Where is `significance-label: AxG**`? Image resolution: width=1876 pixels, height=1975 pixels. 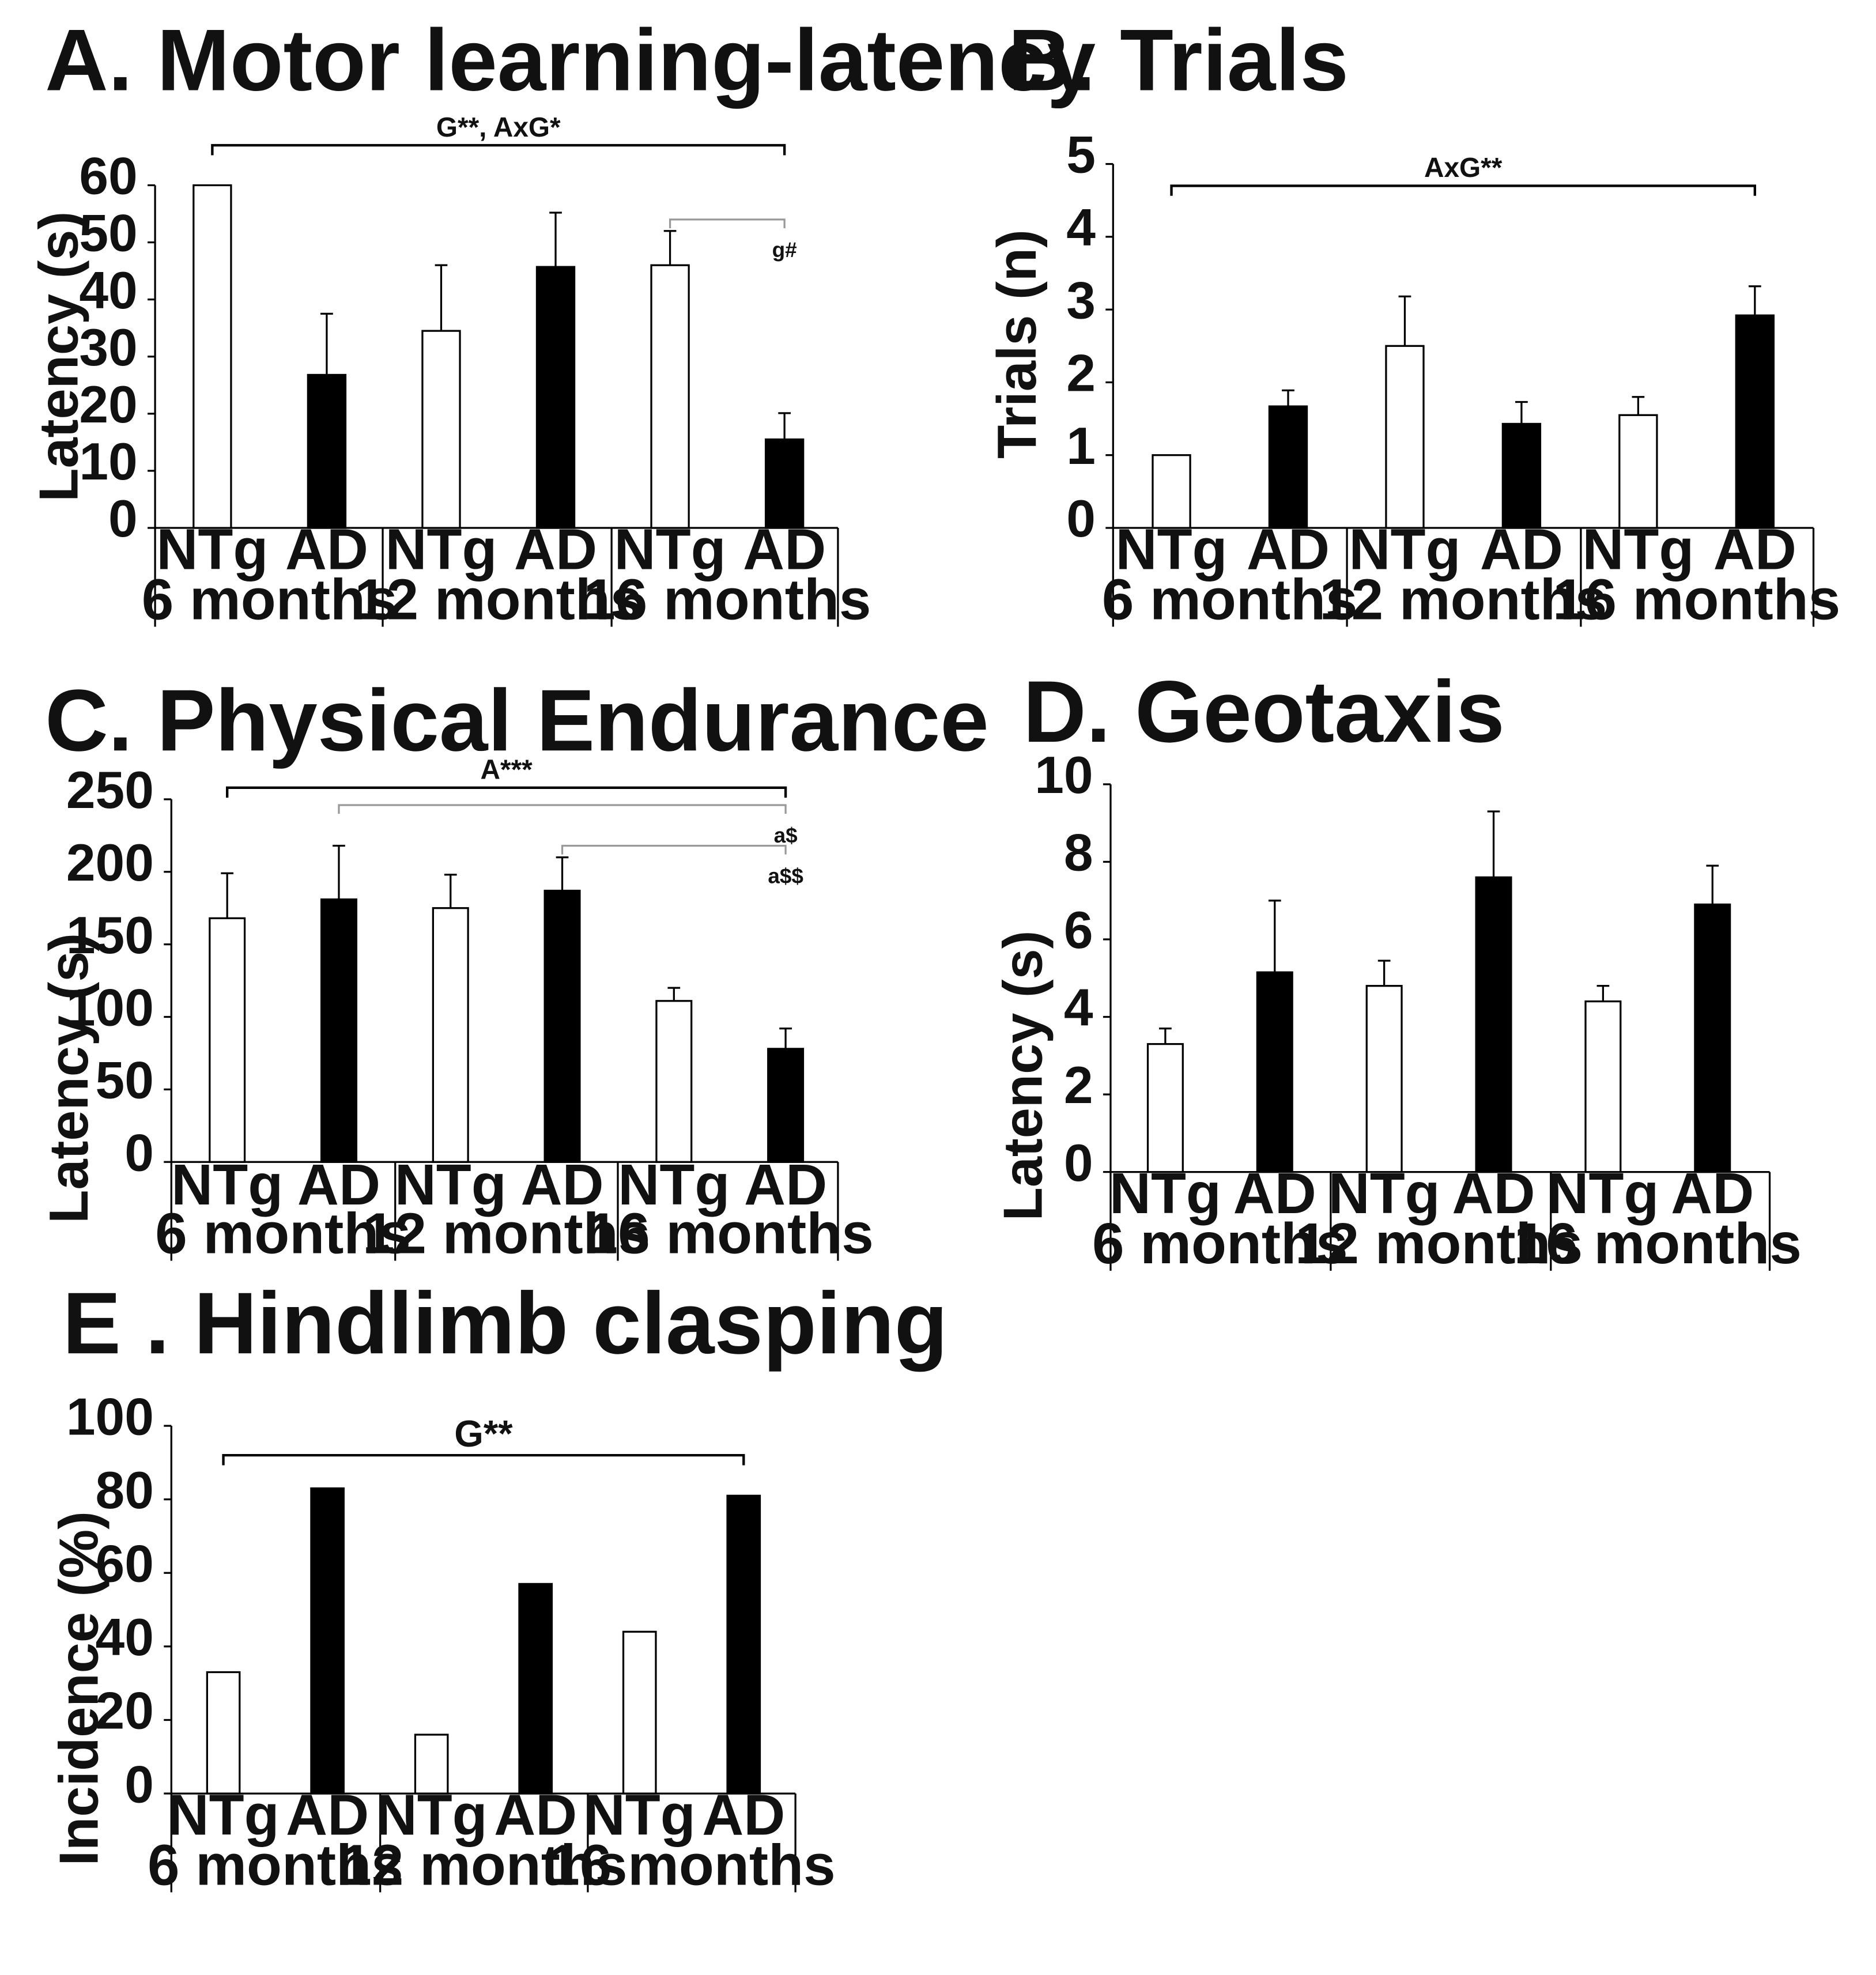 significance-label: AxG** is located at coordinates (1463, 168).